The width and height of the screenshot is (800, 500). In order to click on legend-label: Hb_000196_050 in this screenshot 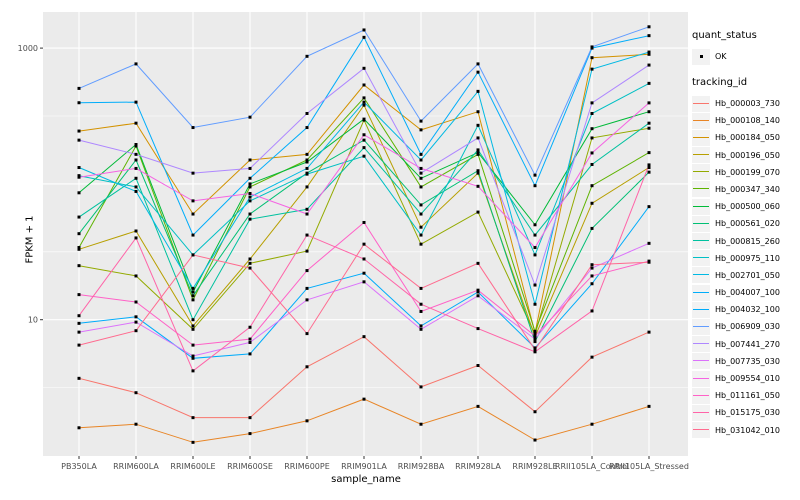, I will do `click(747, 155)`.